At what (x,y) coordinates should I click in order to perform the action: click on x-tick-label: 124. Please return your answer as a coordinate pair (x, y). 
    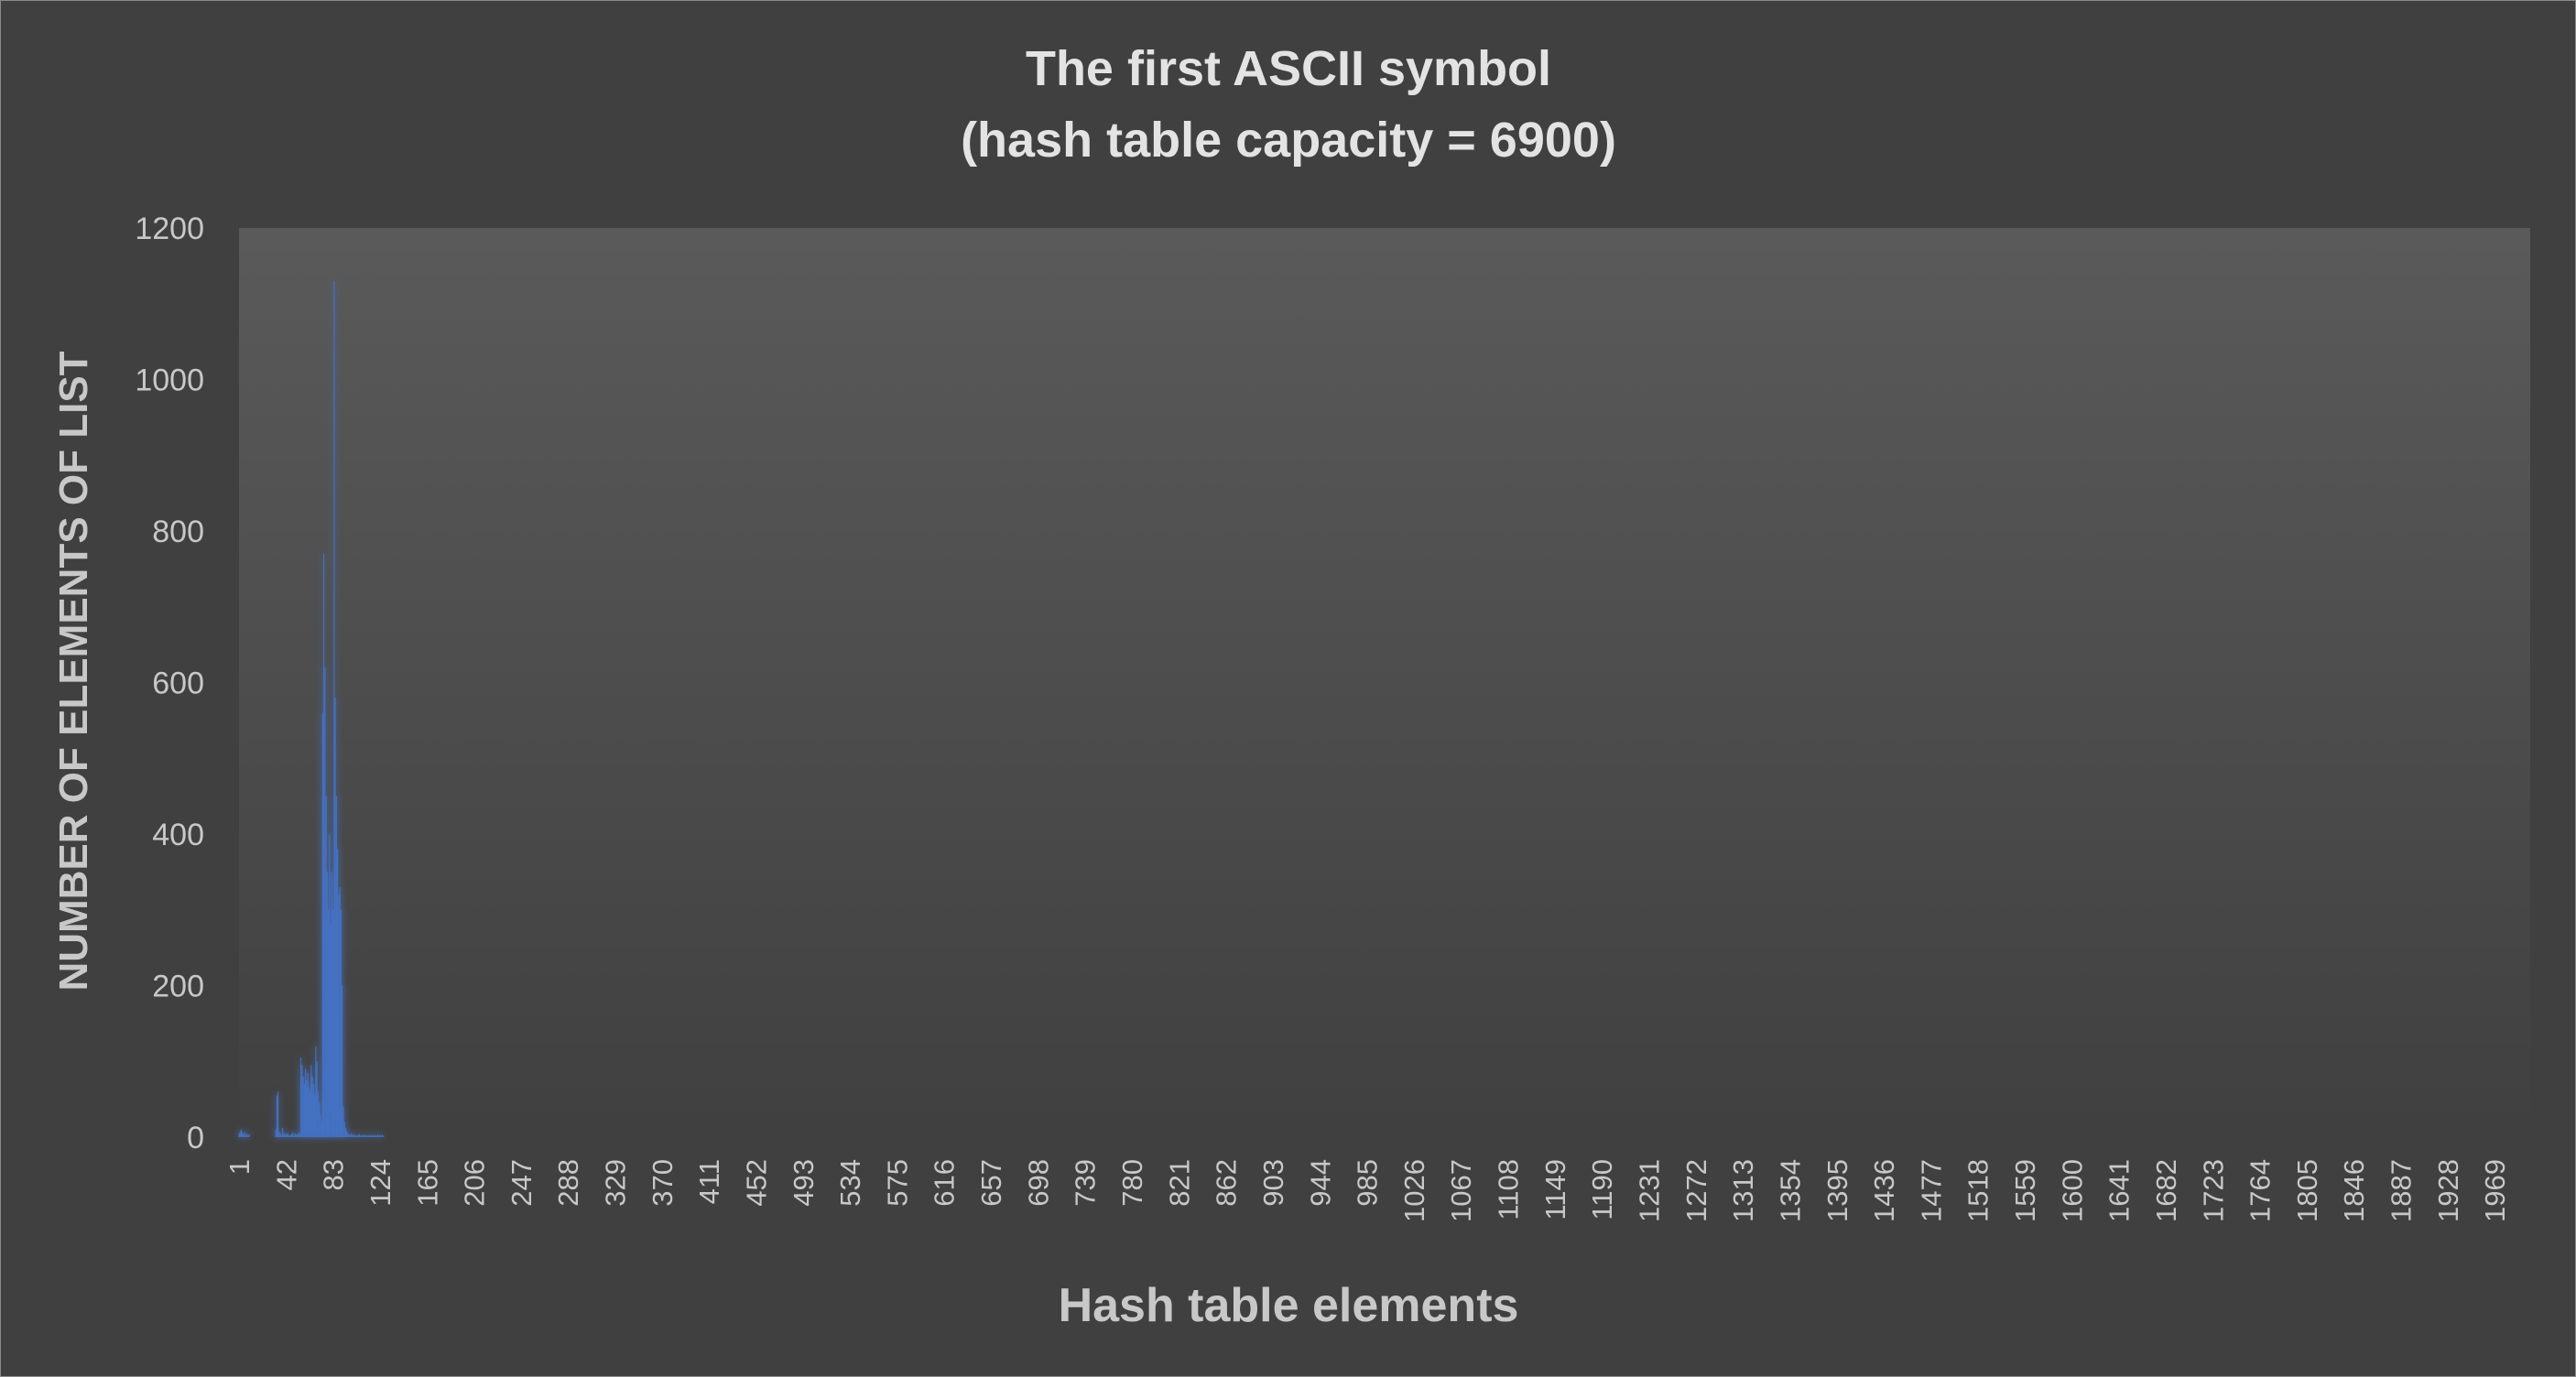
    Looking at the image, I should click on (380, 1183).